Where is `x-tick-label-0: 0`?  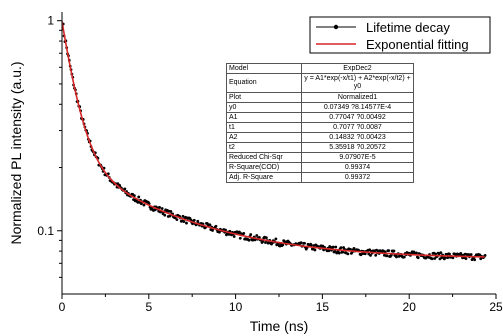
x-tick-label-0: 0 is located at coordinates (62, 307).